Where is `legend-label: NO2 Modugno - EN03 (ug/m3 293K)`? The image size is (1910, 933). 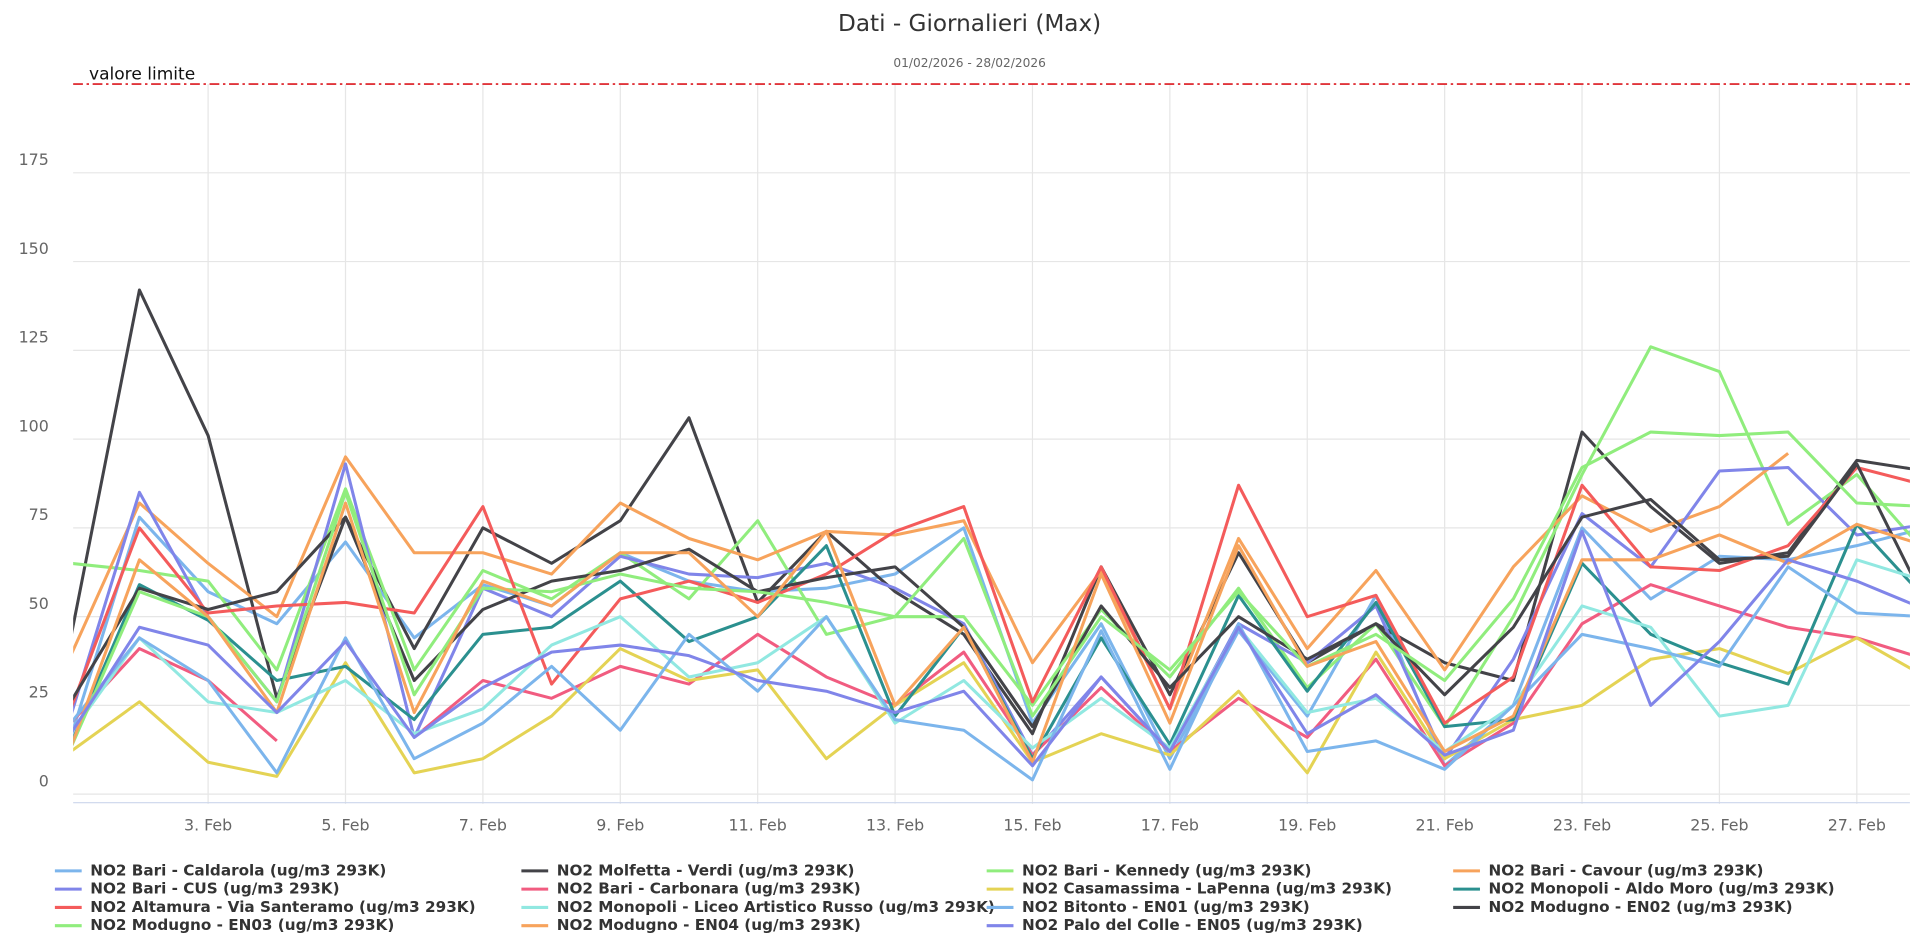
legend-label: NO2 Modugno - EN03 (ug/m3 293K) is located at coordinates (242, 924).